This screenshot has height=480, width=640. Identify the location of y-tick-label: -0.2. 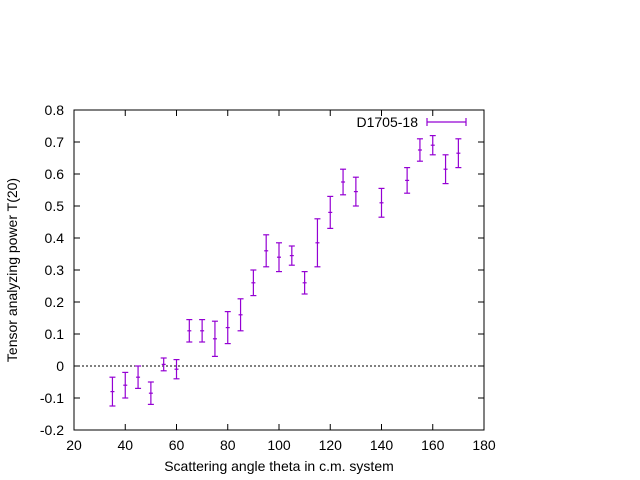
(52, 430).